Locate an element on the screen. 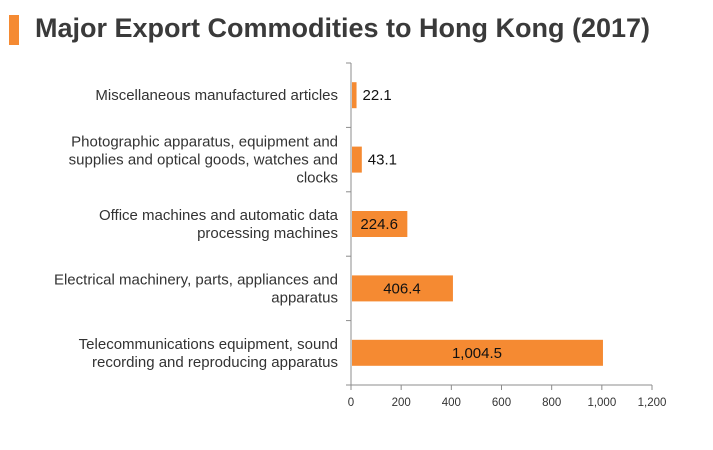 The image size is (713, 450). category-label-line: clocks is located at coordinates (317, 178).